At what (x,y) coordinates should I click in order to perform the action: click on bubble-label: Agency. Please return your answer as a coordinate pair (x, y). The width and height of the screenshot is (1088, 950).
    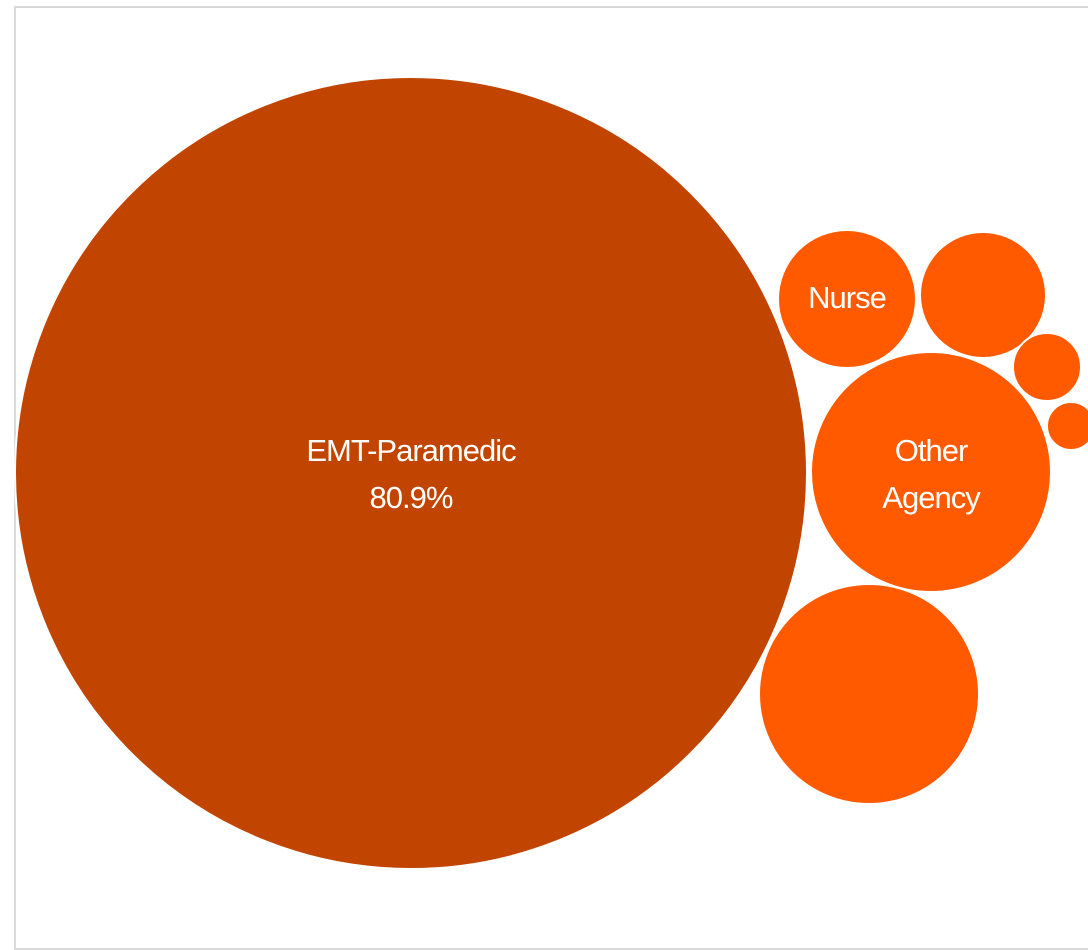
    Looking at the image, I should click on (931, 497).